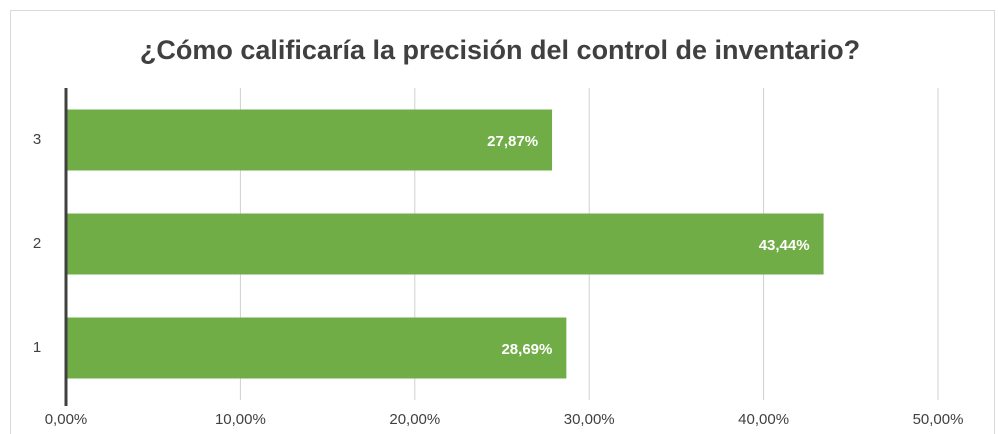  What do you see at coordinates (37, 243) in the screenshot?
I see `y-tick-label: 2` at bounding box center [37, 243].